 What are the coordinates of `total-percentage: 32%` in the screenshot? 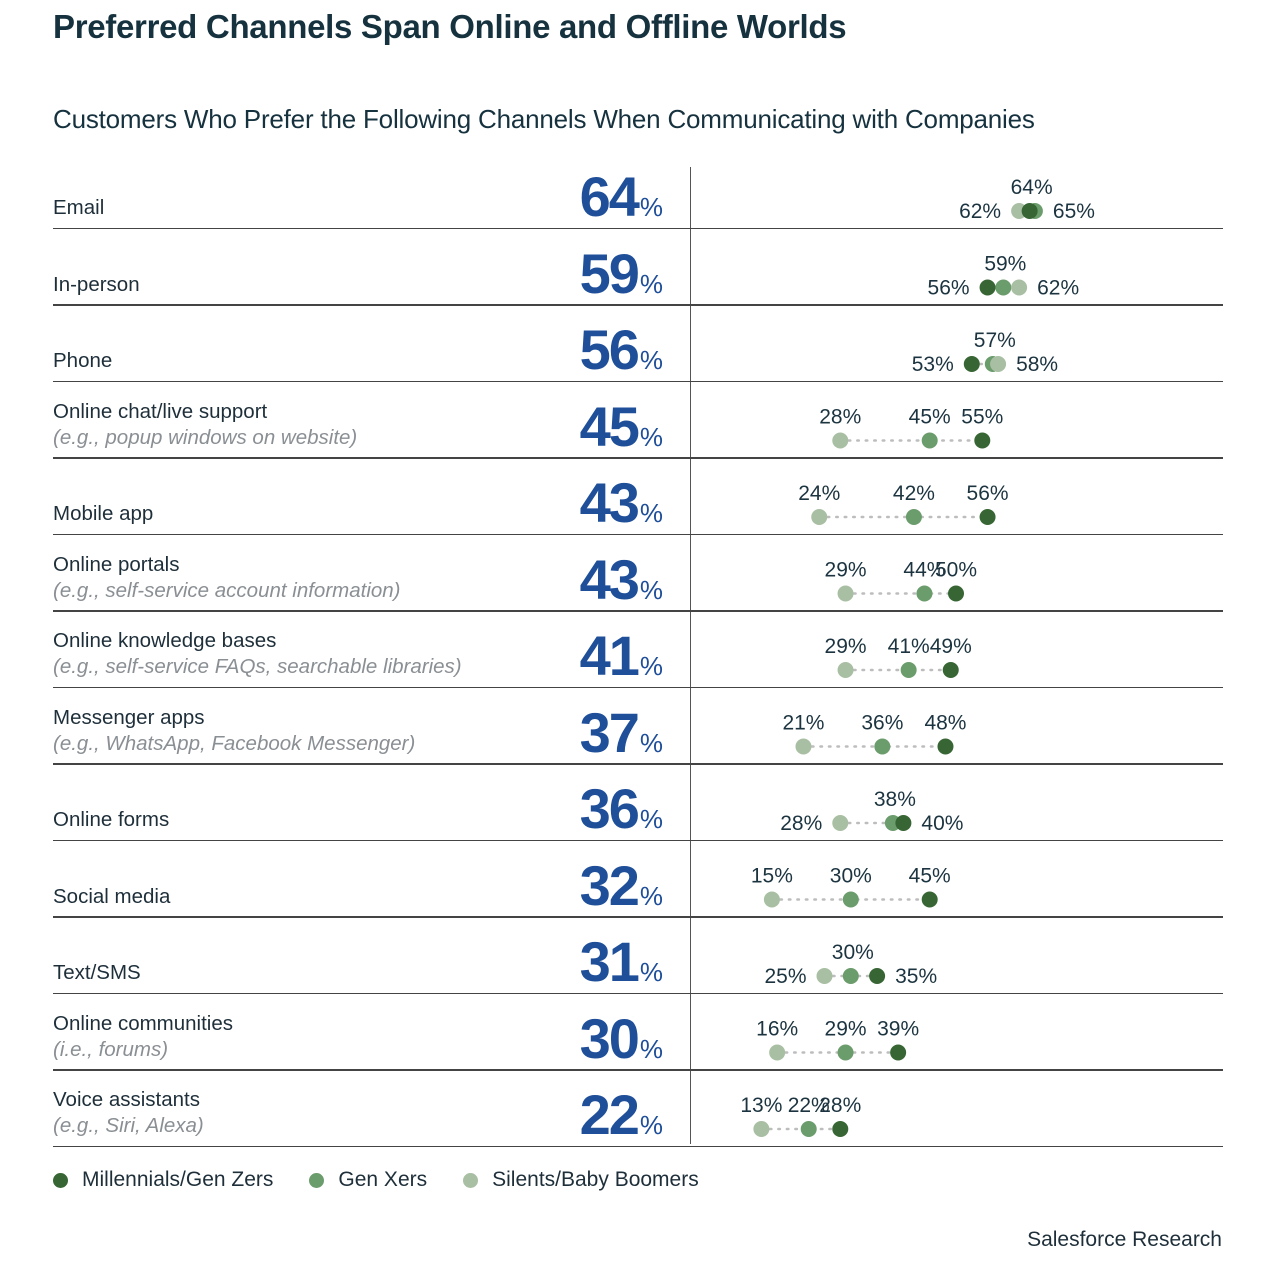 It's located at (621, 885).